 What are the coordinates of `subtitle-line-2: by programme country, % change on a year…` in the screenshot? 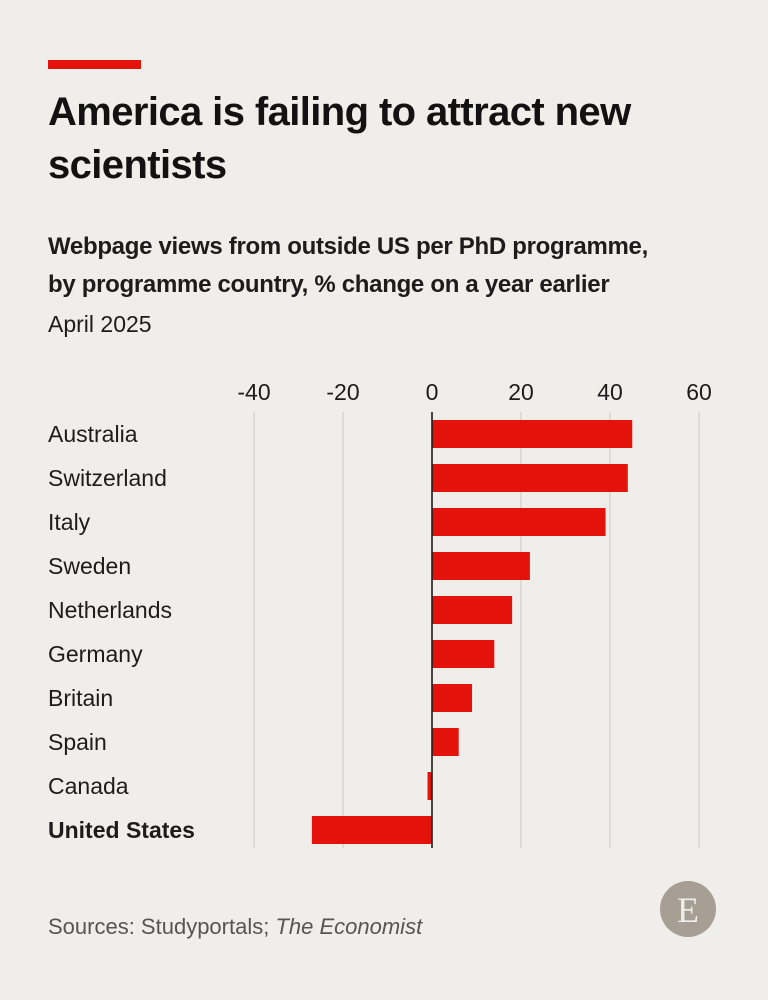 It's located at (329, 284).